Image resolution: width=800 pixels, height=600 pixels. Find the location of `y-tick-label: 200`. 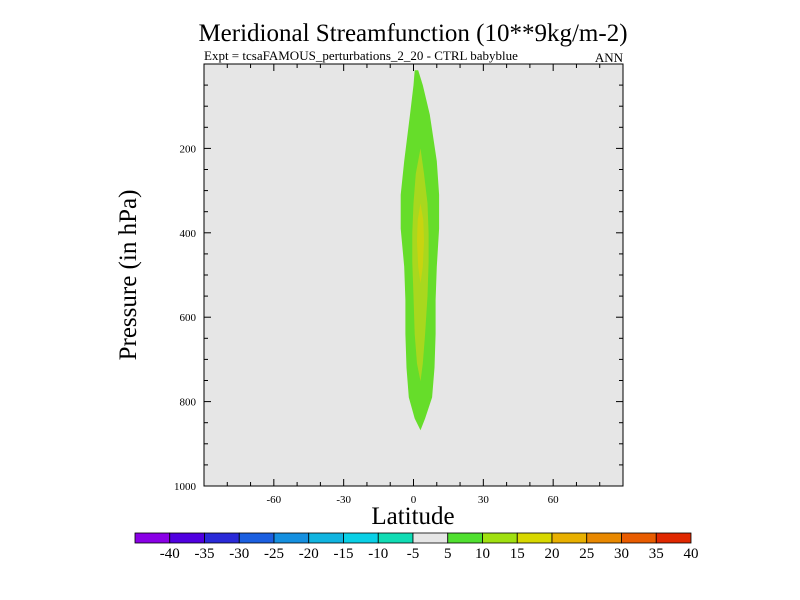

y-tick-label: 200 is located at coordinates (188, 149).